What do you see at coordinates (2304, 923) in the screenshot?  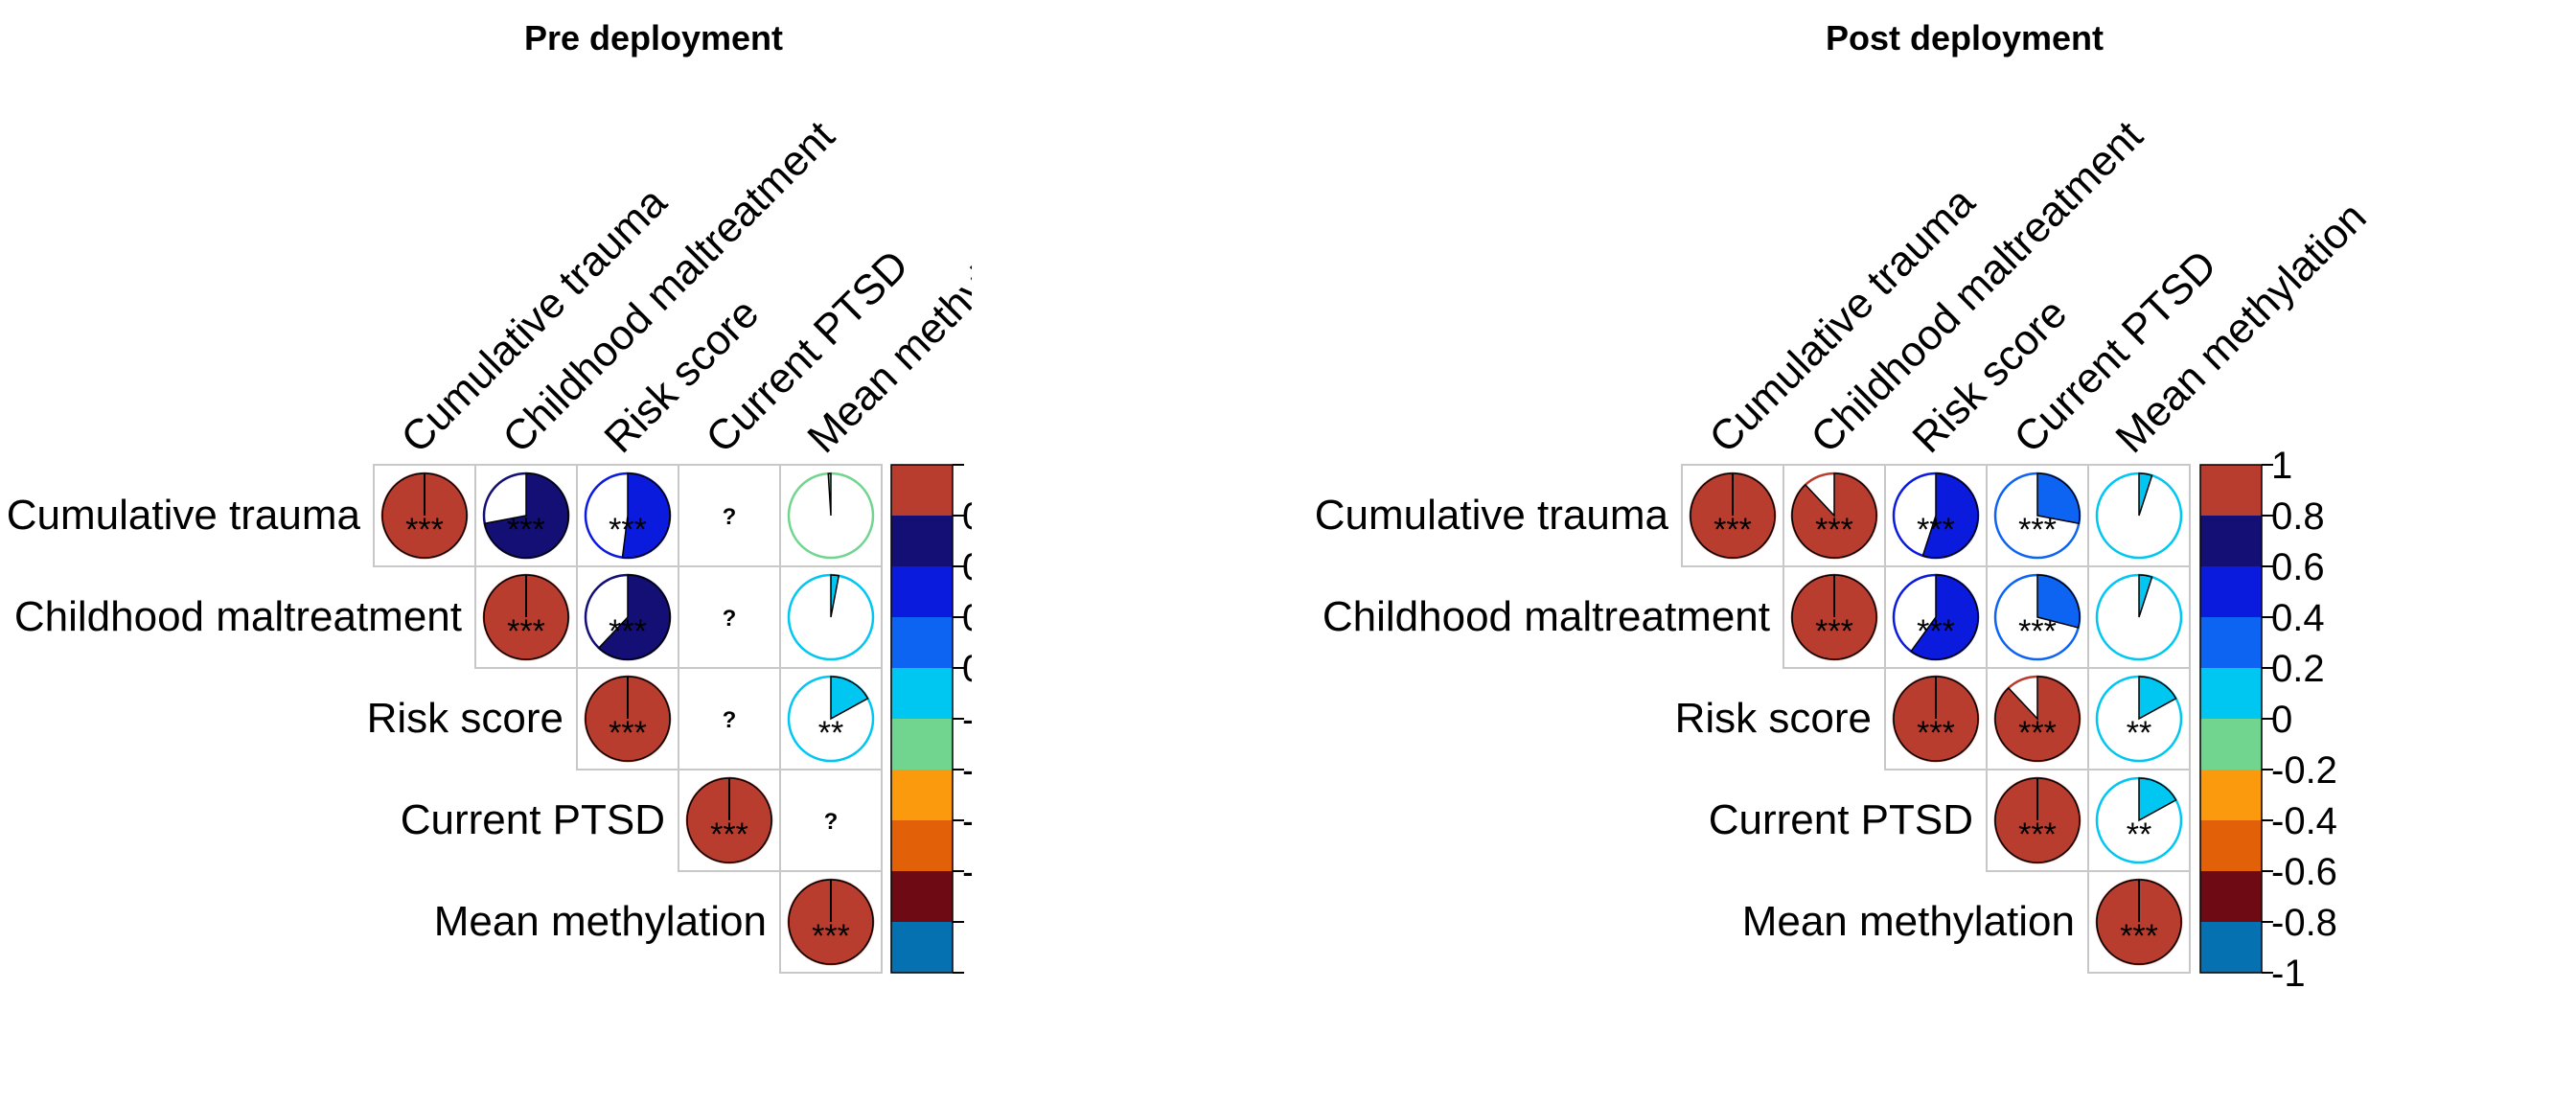 I see `colorbar-tick-label: -0.8` at bounding box center [2304, 923].